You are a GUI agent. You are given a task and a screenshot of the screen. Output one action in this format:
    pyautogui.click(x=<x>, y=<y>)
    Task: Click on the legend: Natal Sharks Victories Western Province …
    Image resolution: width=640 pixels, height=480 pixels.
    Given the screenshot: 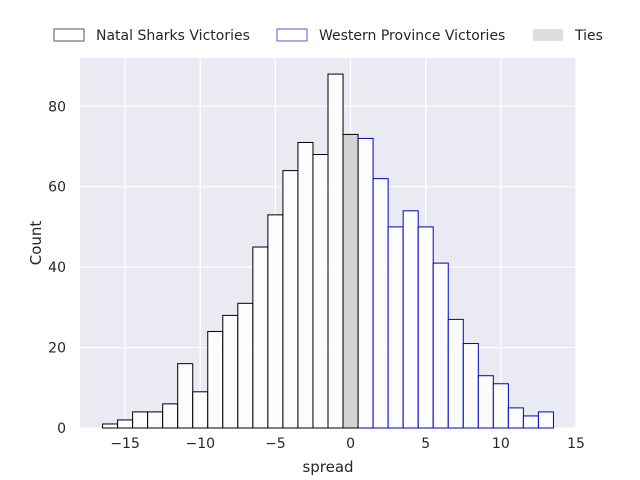 What is the action you would take?
    pyautogui.click(x=328, y=36)
    